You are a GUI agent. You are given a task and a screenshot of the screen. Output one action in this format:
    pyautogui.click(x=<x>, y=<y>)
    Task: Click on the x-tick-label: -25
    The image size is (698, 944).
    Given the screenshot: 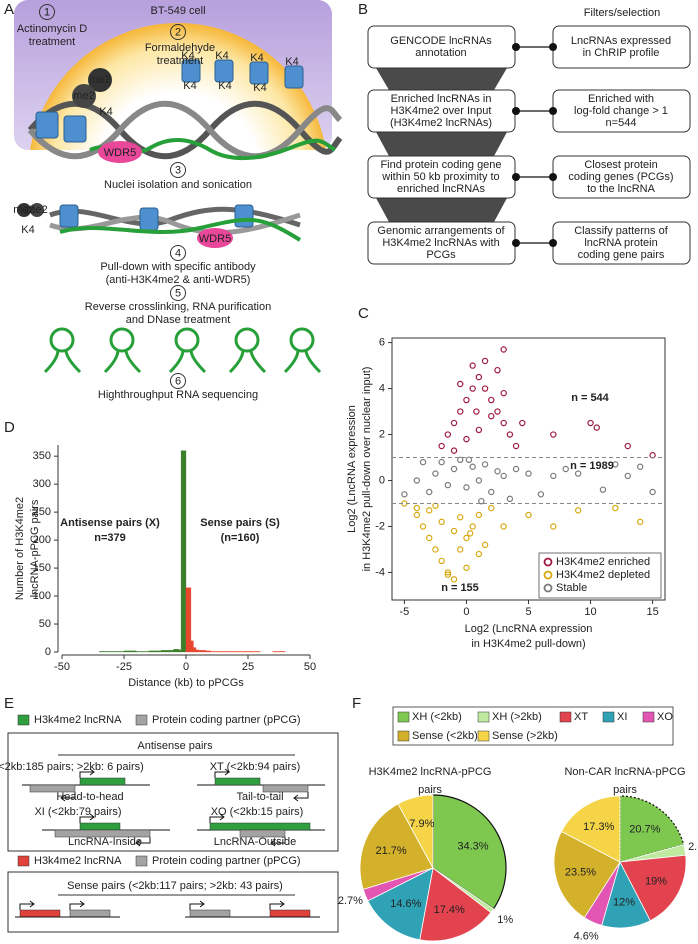 What is the action you would take?
    pyautogui.click(x=124, y=667)
    